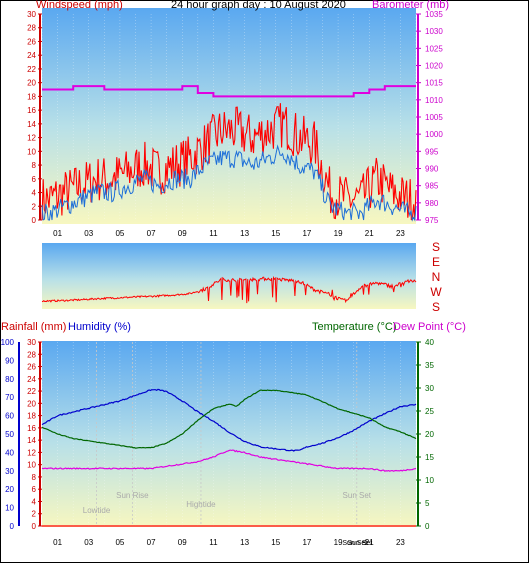  What do you see at coordinates (34, 206) in the screenshot?
I see `wind-tick-label: 2` at bounding box center [34, 206].